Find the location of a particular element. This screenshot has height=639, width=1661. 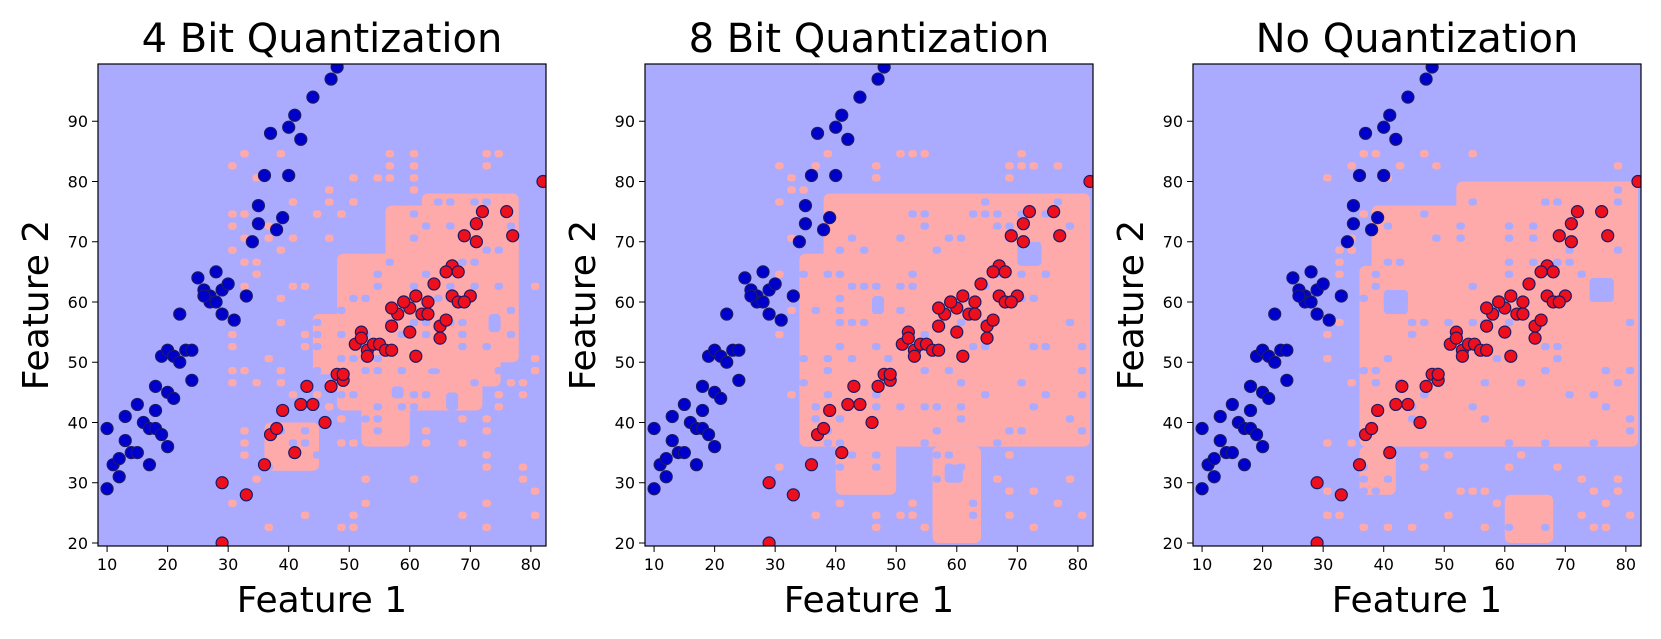

y-tick-label: 70 is located at coordinates (78, 242).